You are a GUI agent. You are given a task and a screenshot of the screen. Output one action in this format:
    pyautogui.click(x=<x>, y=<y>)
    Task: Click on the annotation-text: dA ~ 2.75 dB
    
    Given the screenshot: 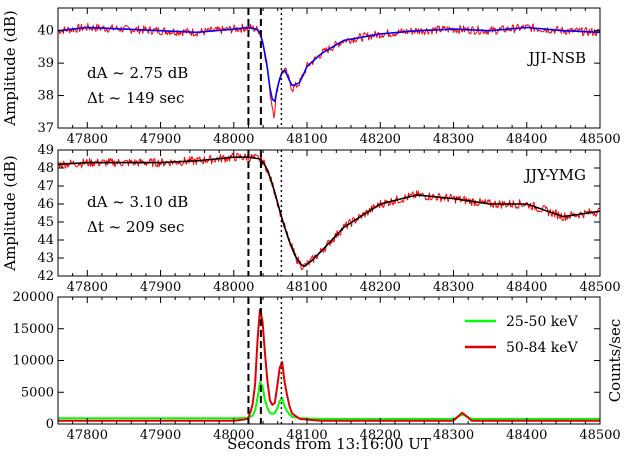 What is the action you would take?
    pyautogui.click(x=137, y=73)
    